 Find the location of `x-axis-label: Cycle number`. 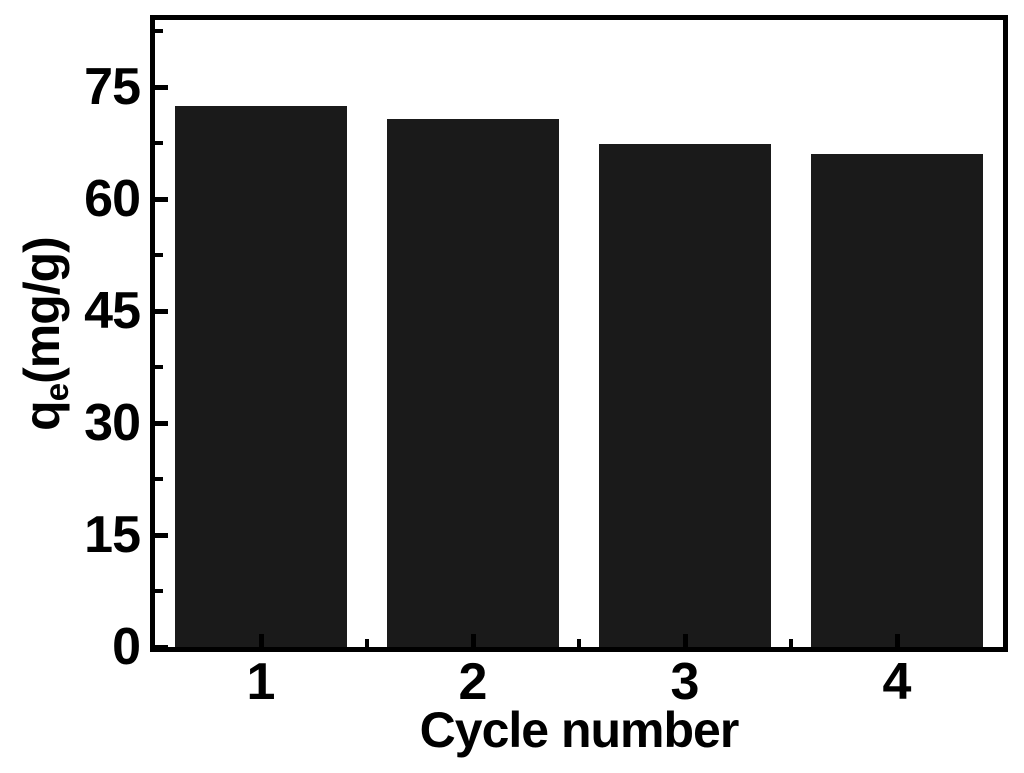

x-axis-label: Cycle number is located at coordinates (579, 730).